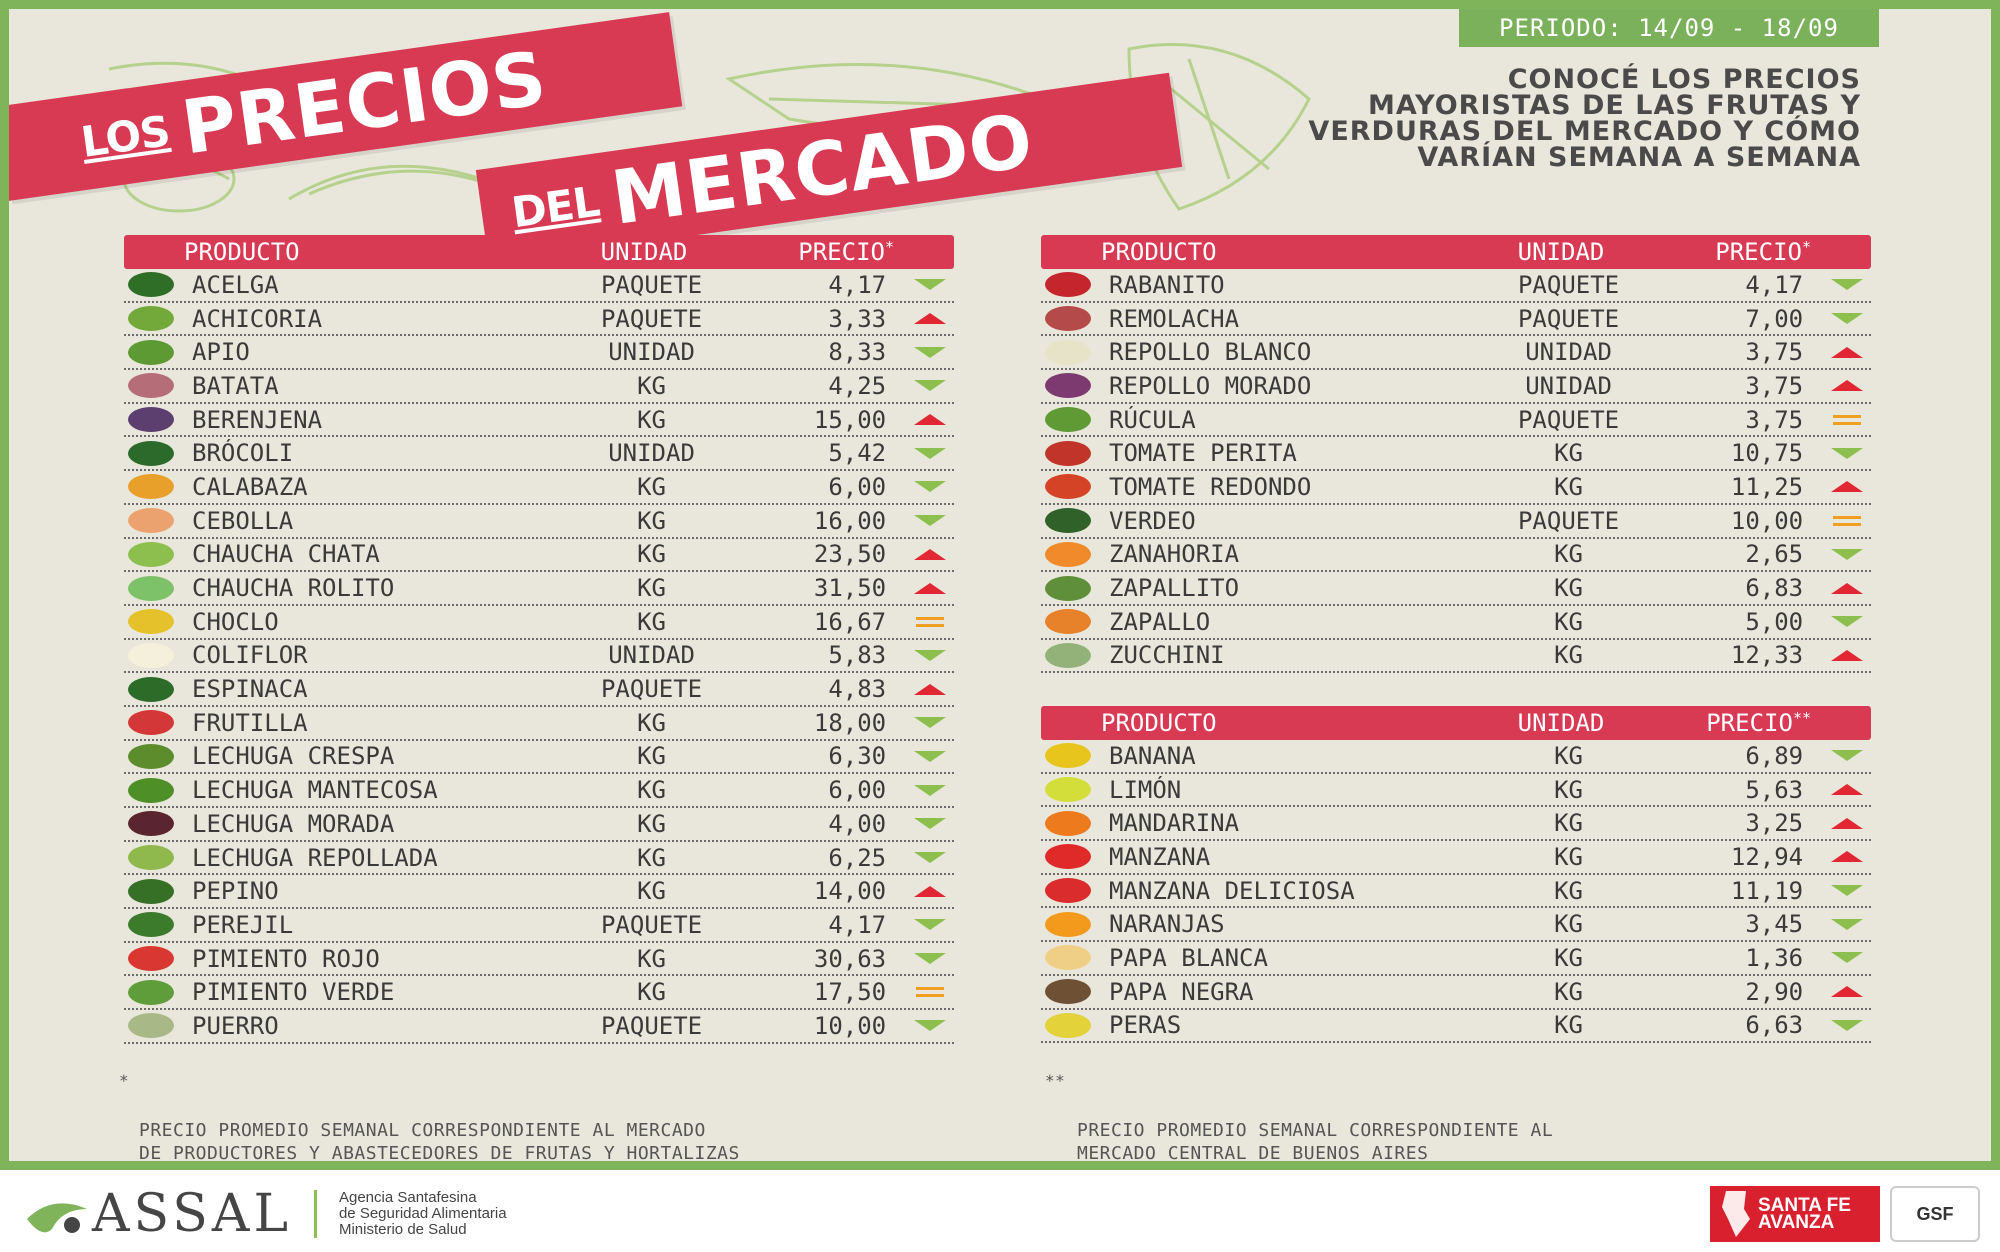  I want to click on table-row: PIMIENTO ROJO KG 30,63, so click(539, 960).